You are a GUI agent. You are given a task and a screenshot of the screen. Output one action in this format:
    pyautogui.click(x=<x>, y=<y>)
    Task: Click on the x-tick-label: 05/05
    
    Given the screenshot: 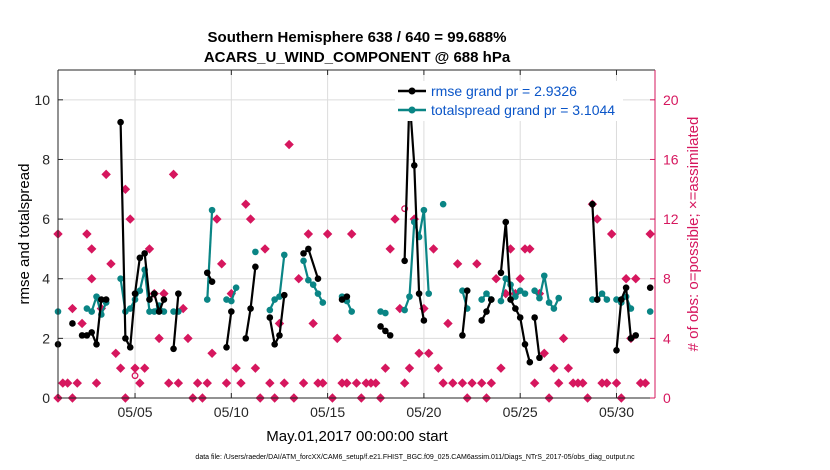 What is the action you would take?
    pyautogui.click(x=135, y=412)
    